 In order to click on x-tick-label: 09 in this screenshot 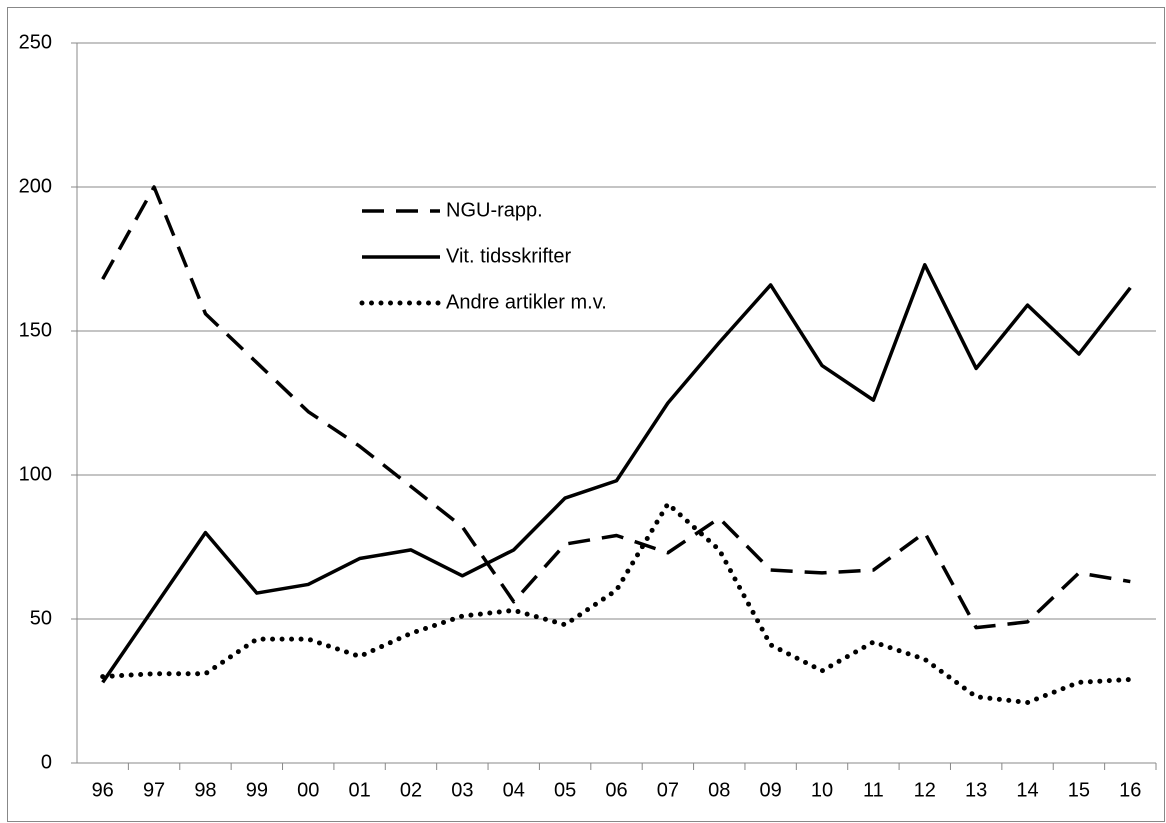, I will do `click(771, 790)`.